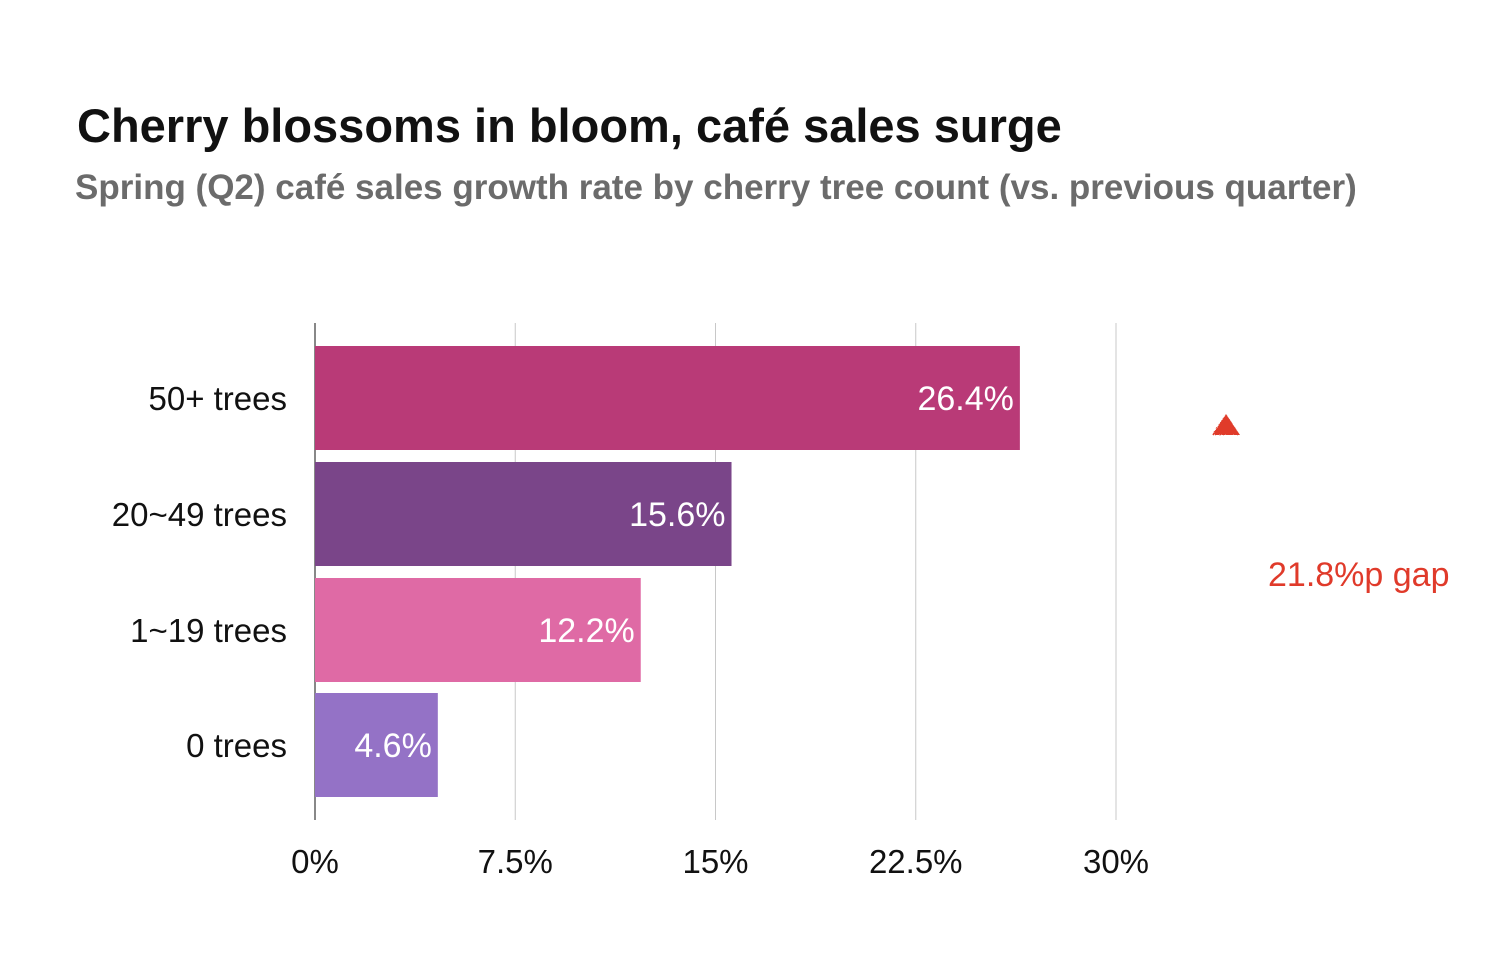  Describe the element at coordinates (208, 630) in the screenshot. I see `category-label: 1~19 trees` at that location.